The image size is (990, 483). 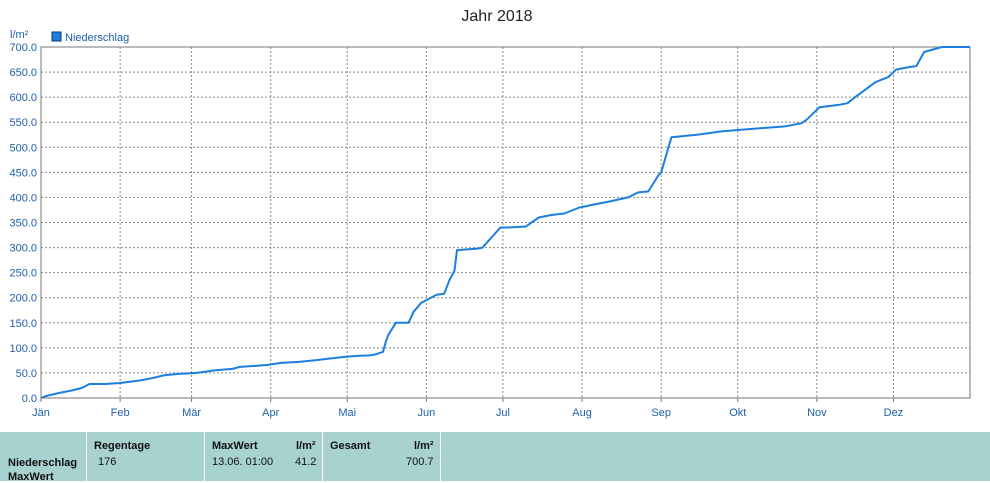 I want to click on maxwert-date: 13.06. 01:00, so click(x=243, y=462).